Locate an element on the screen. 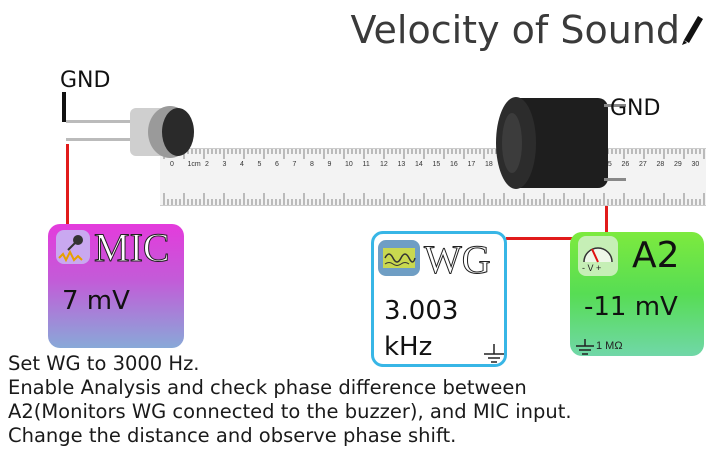 The height and width of the screenshot is (472, 706). pencil-icon is located at coordinates (692, 28).